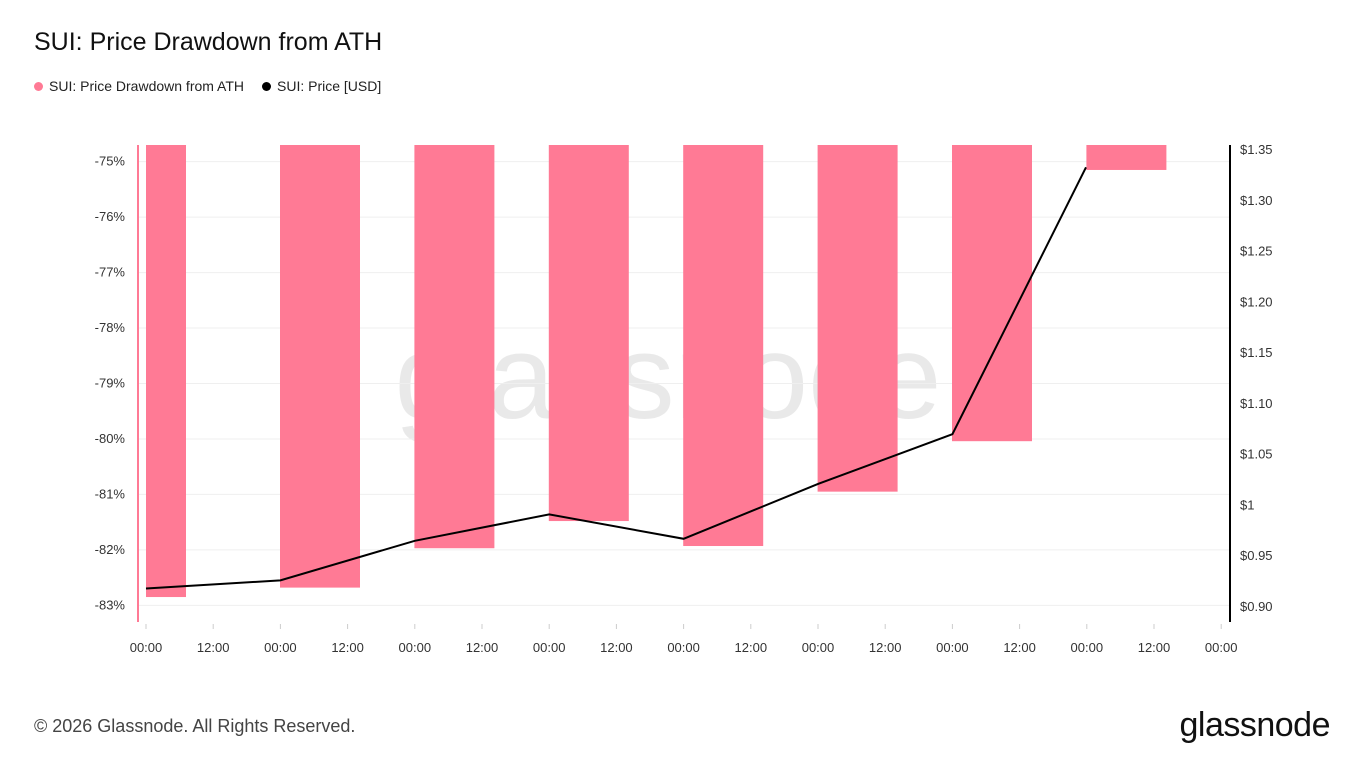 The image size is (1366, 768). Describe the element at coordinates (110, 216) in the screenshot. I see `y-left-tick-label: -76%` at that location.